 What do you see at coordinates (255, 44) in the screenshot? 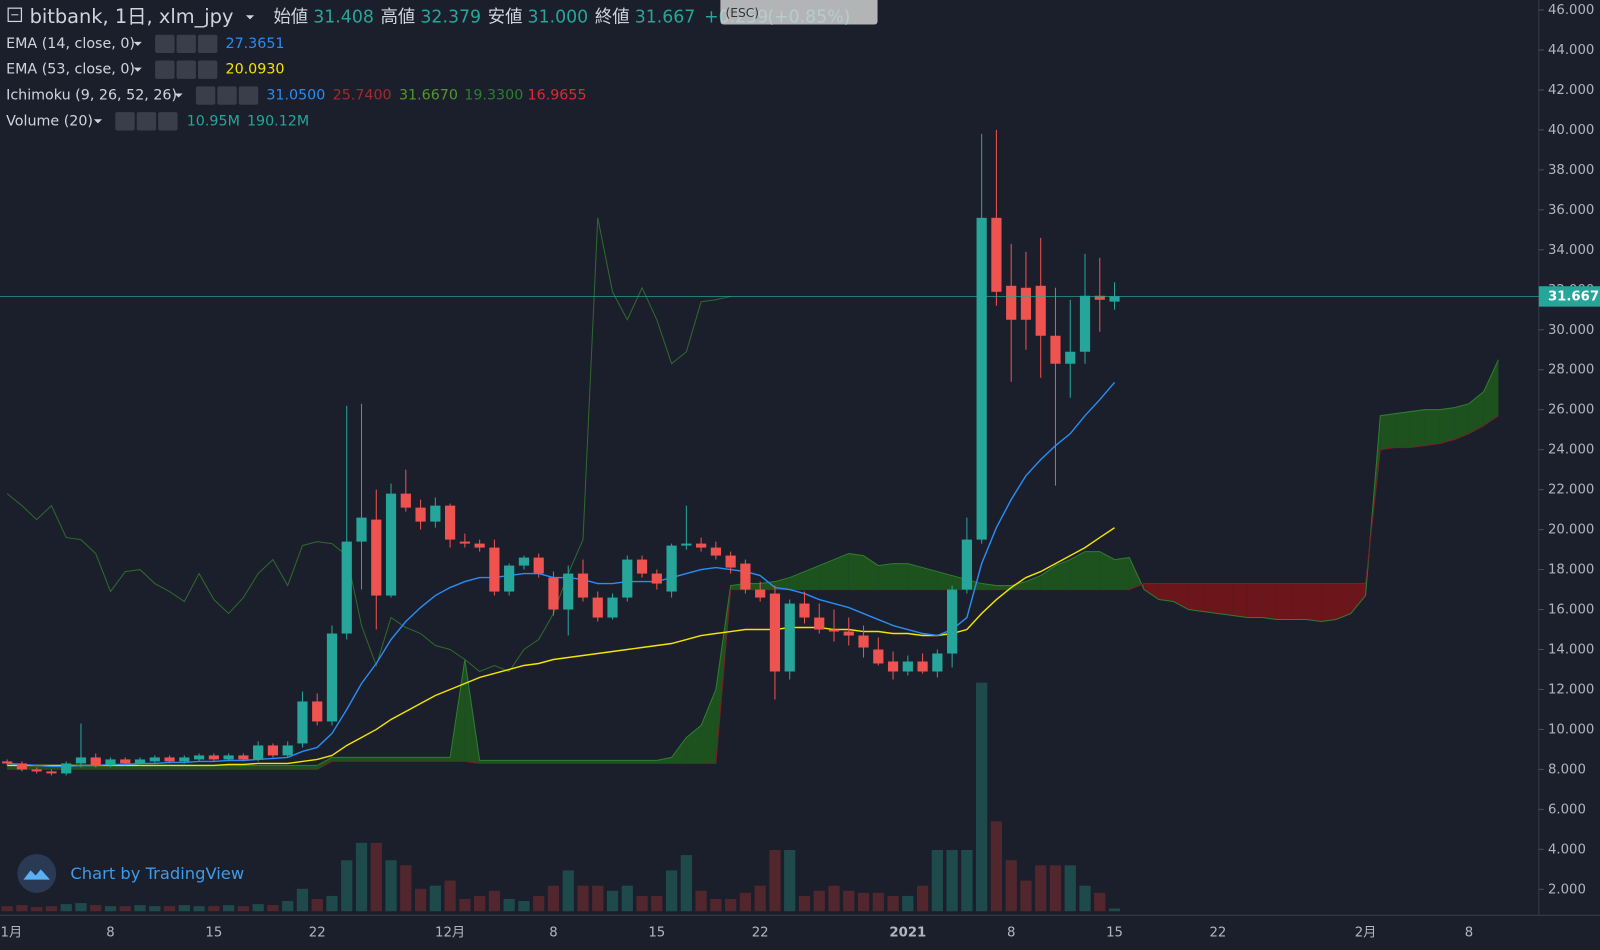
I see `indicator-value: 27.3651` at bounding box center [255, 44].